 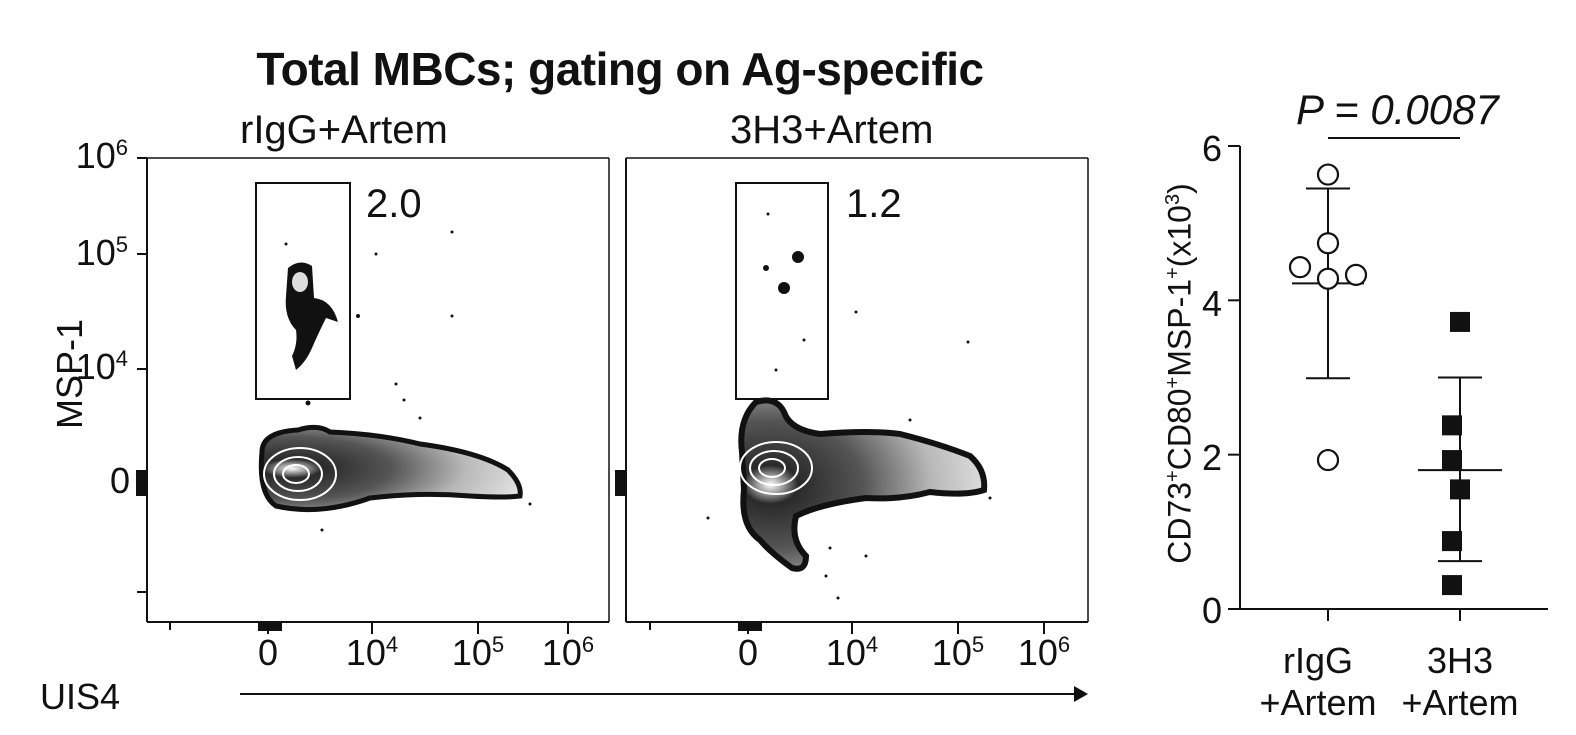 I want to click on graph-xtick-marks, so click(x=1394, y=615).